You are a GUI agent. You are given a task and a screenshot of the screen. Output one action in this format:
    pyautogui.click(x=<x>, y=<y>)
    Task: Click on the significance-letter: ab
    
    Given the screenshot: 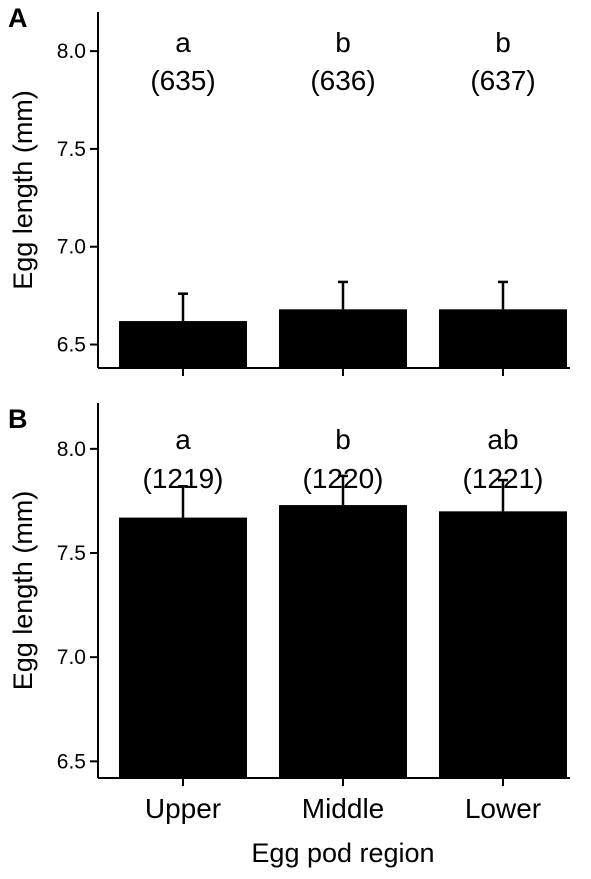 What is the action you would take?
    pyautogui.click(x=502, y=439)
    